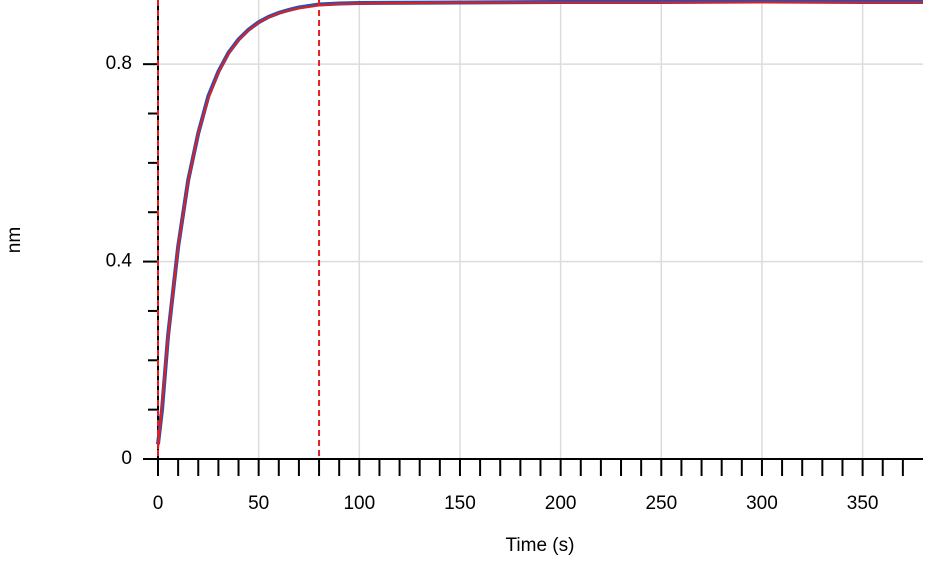 Image resolution: width=946 pixels, height=563 pixels. Describe the element at coordinates (119, 261) in the screenshot. I see `y-tick-label: 0.4` at that location.